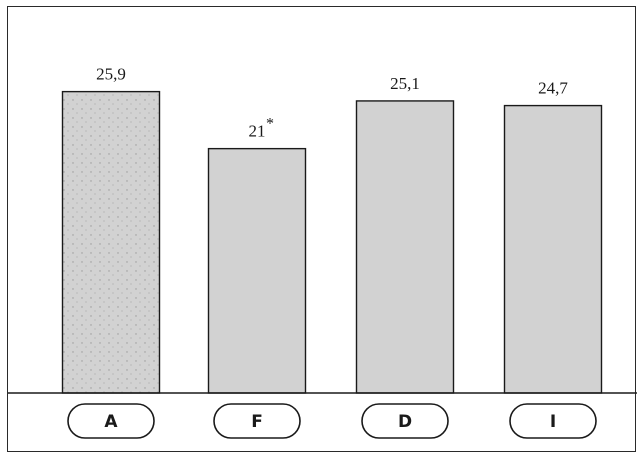 This screenshot has width=644, height=460. I want to click on significance-mark-f: *, so click(270, 124).